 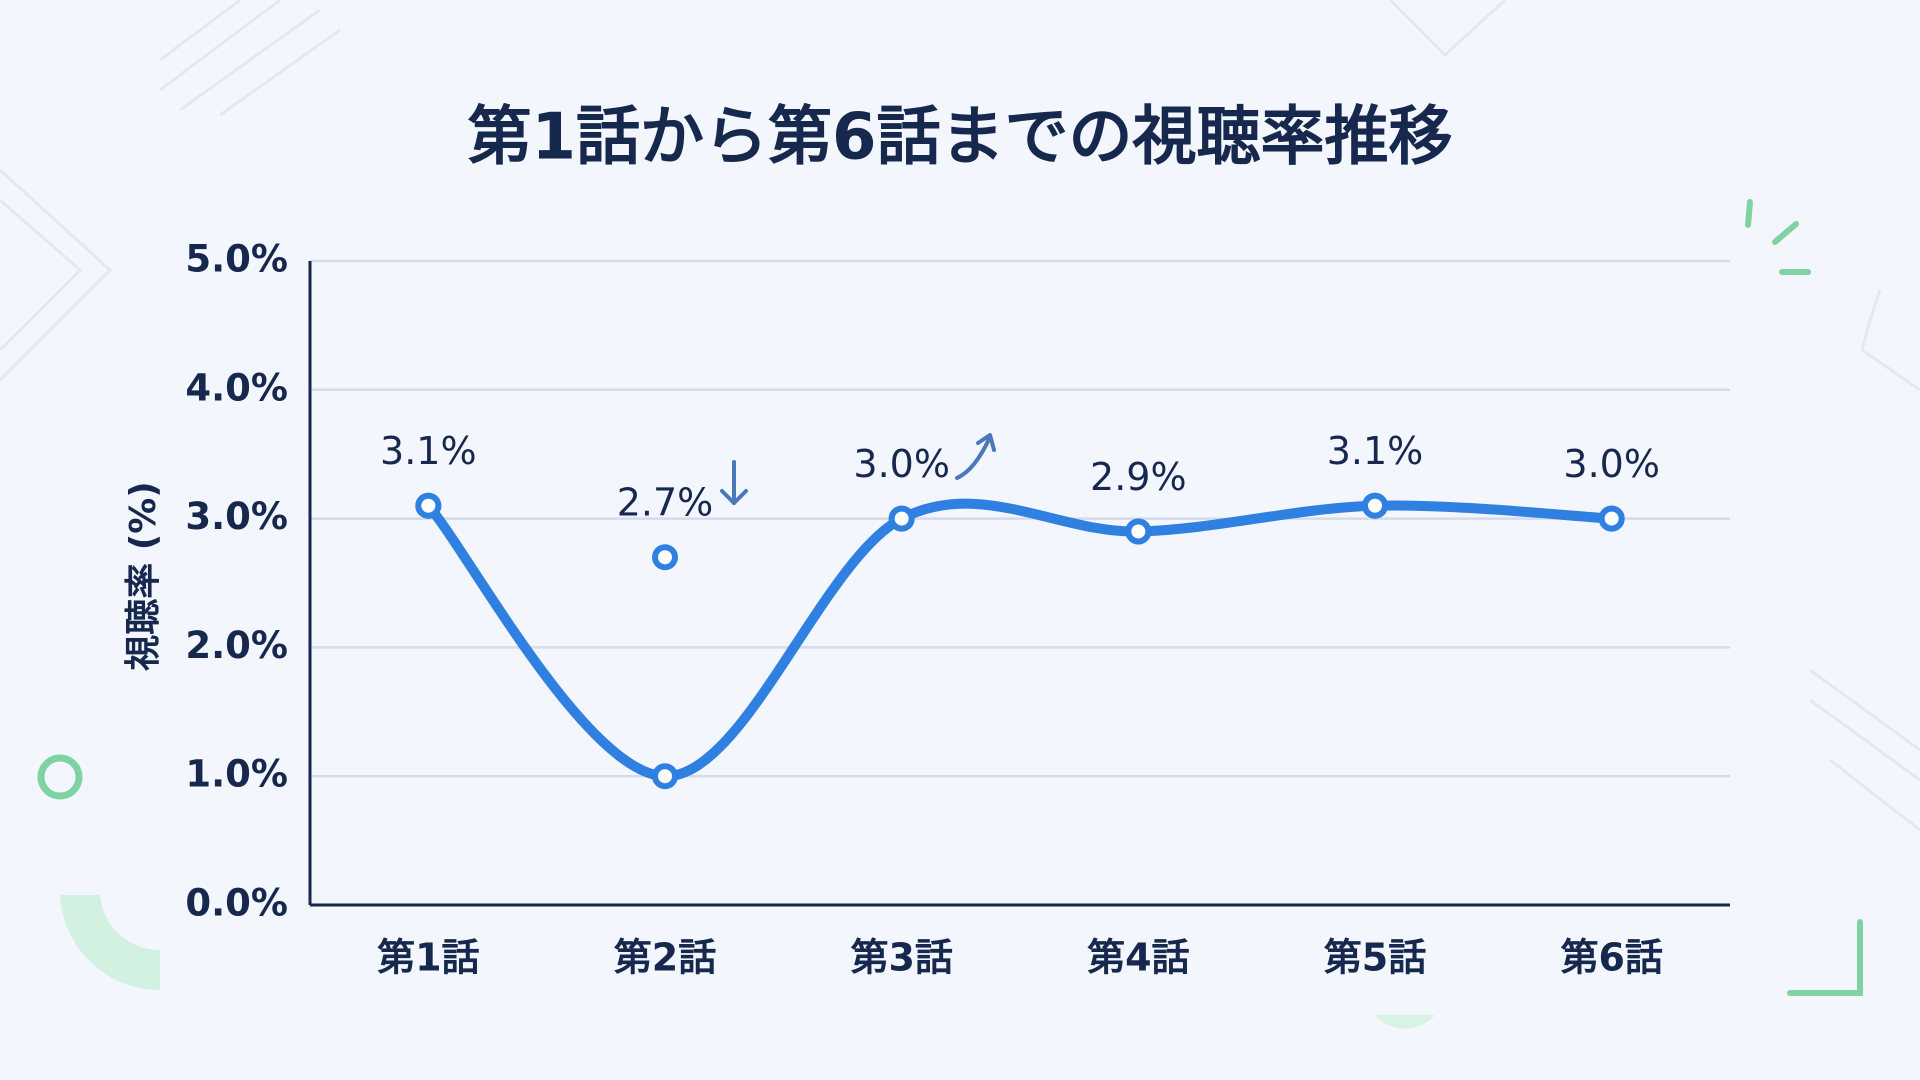 What do you see at coordinates (236, 387) in the screenshot?
I see `y-tick-label: 4.0%` at bounding box center [236, 387].